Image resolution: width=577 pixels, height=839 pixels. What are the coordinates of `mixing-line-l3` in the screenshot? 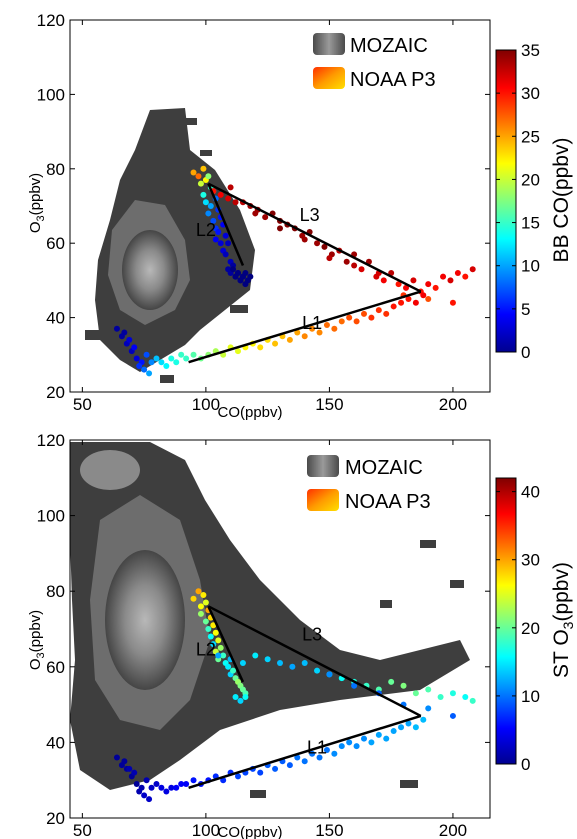 It's located at (314, 237).